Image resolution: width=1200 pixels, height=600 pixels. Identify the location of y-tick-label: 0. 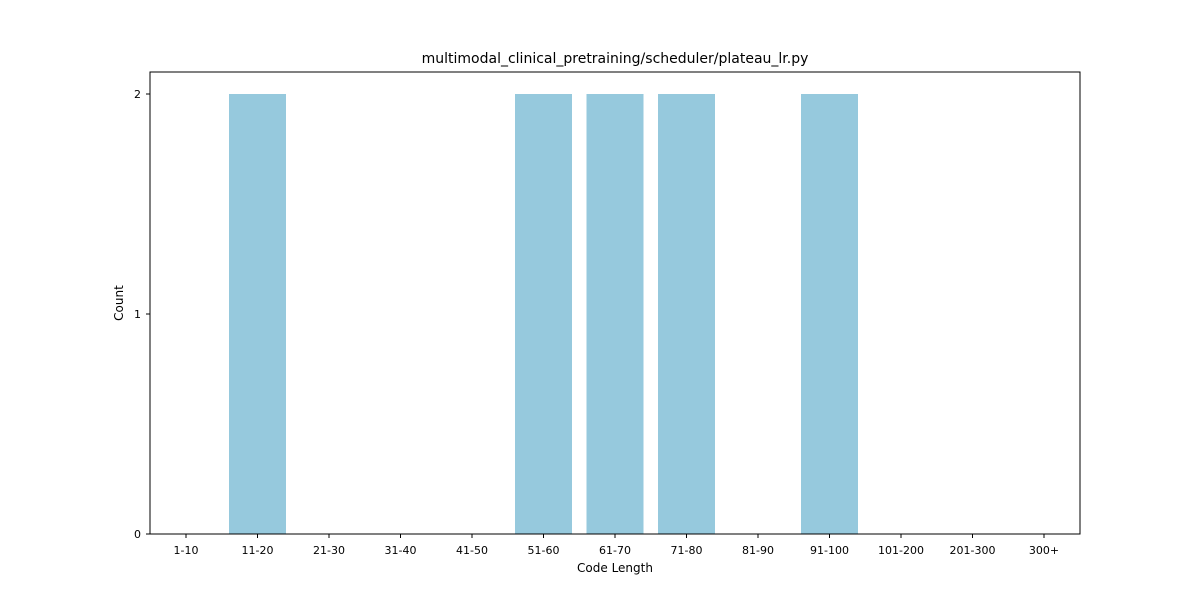
(137, 534).